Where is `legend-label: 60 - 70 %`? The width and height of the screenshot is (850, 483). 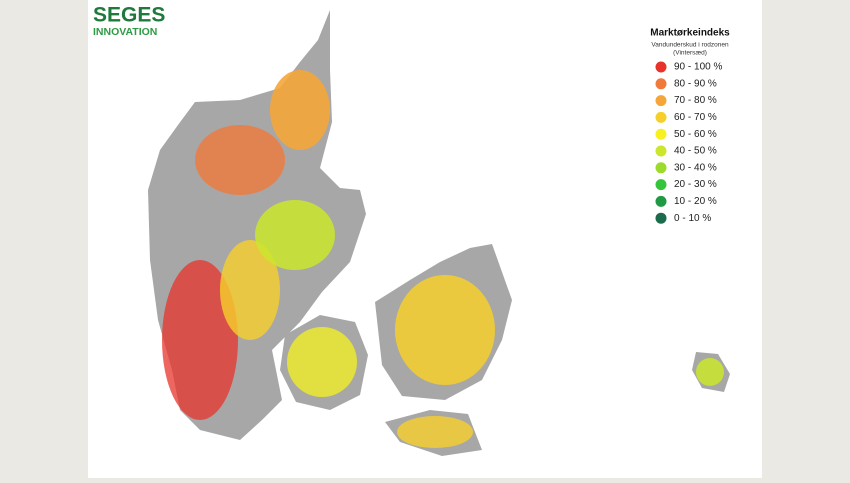
legend-label: 60 - 70 % is located at coordinates (695, 117).